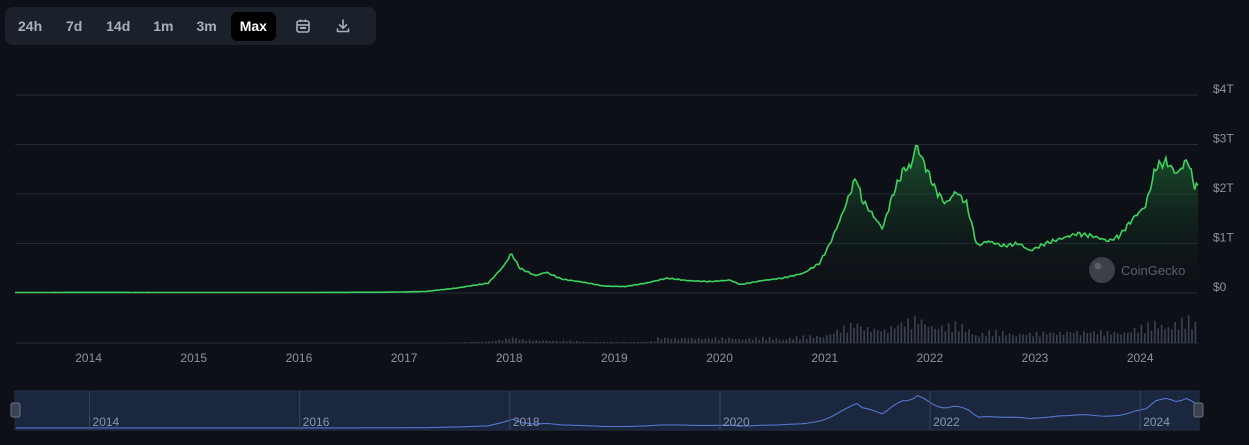  Describe the element at coordinates (1220, 287) in the screenshot. I see `y-tick-label: $0` at that location.